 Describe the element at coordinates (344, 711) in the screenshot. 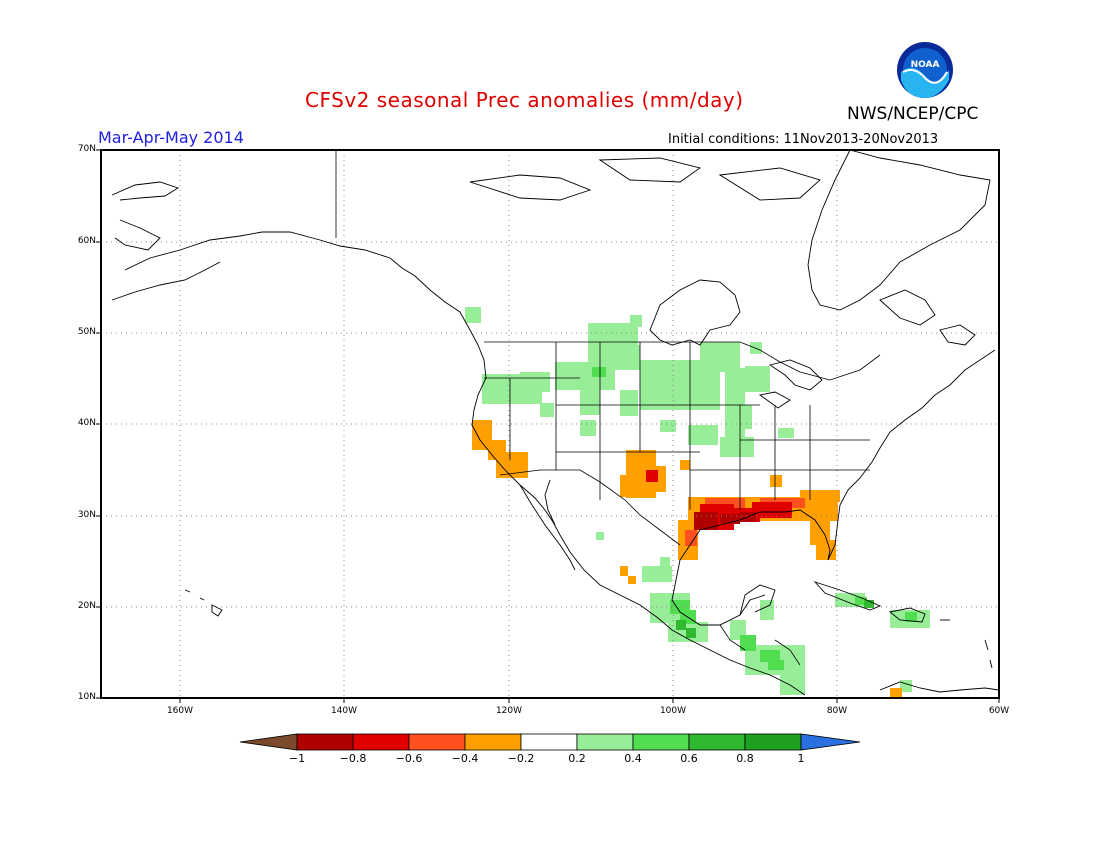

I see `lon-label: 140W` at that location.